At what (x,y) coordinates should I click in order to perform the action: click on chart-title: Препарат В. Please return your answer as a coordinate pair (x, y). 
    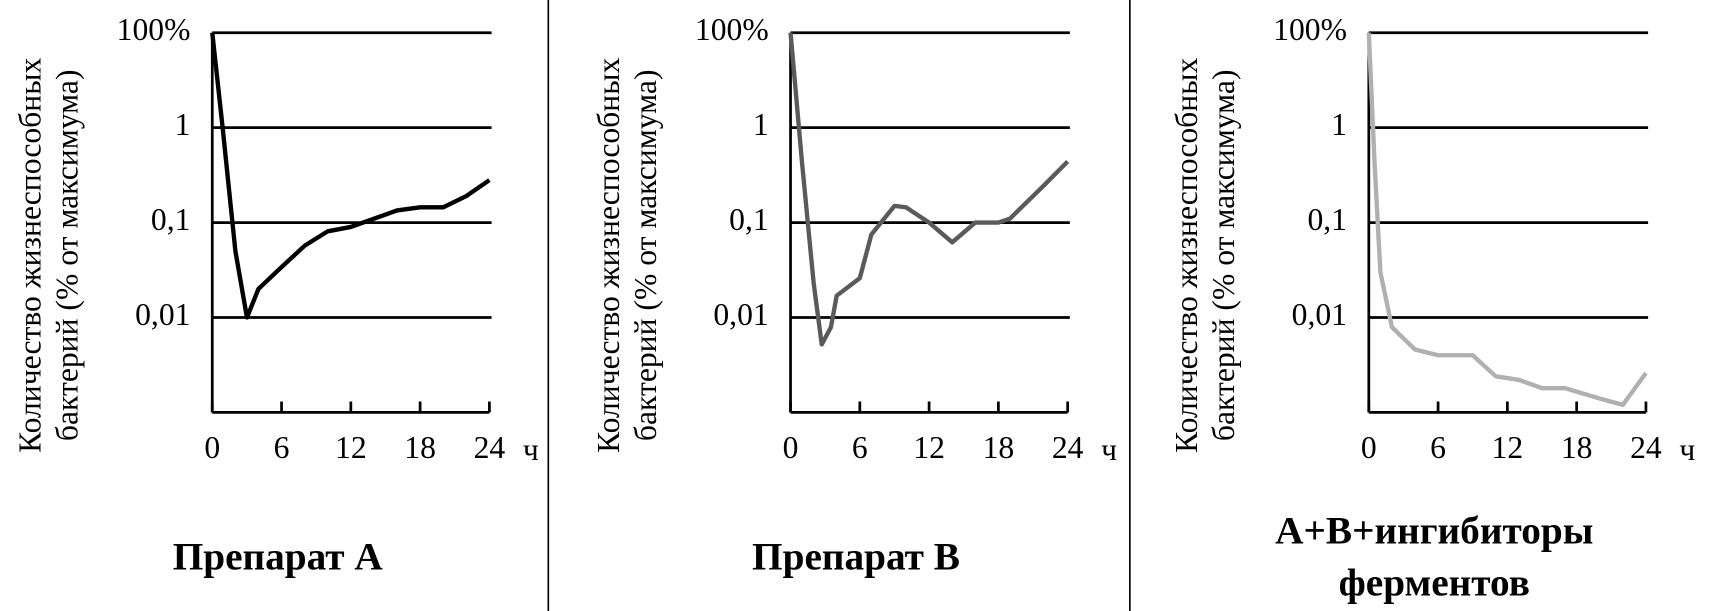
    Looking at the image, I should click on (856, 556).